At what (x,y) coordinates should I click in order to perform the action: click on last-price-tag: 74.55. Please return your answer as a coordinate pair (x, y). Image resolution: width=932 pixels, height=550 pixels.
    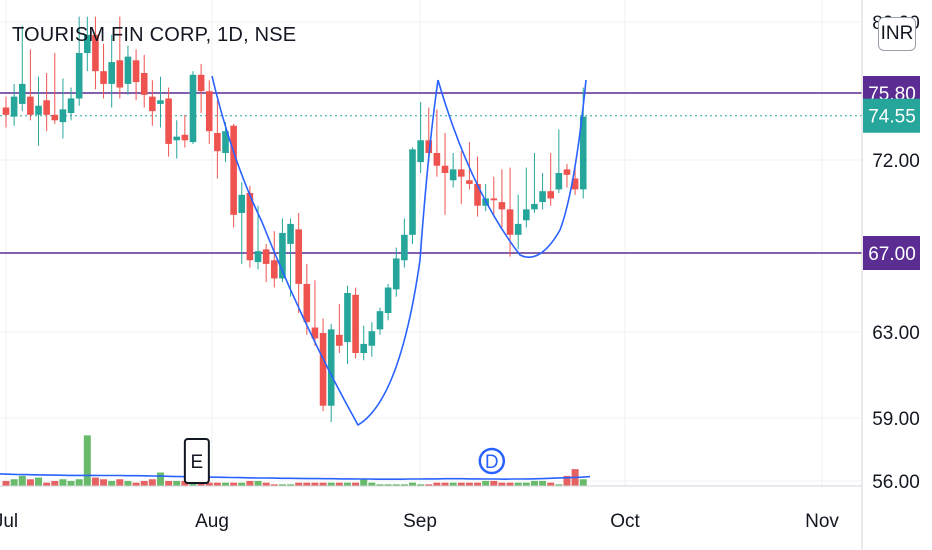
    Looking at the image, I should click on (892, 117).